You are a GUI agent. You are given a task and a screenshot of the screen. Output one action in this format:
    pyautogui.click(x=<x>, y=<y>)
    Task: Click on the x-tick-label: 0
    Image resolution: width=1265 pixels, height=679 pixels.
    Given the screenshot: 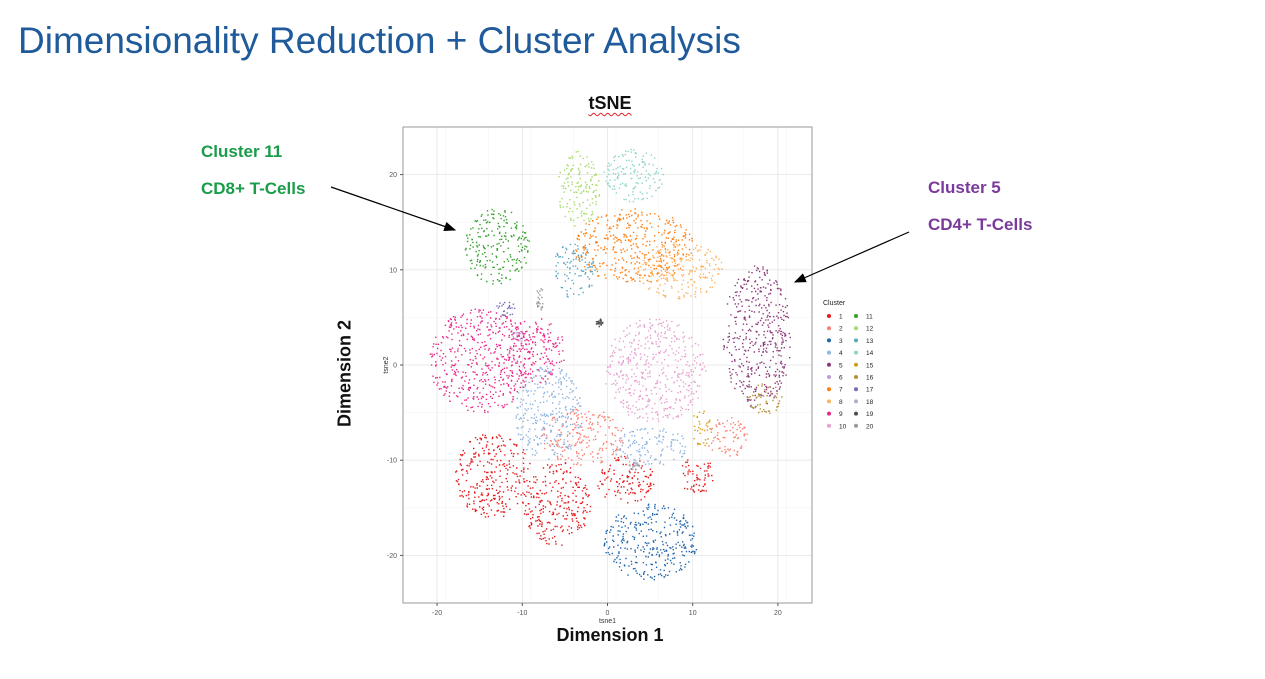 What is the action you would take?
    pyautogui.click(x=608, y=613)
    